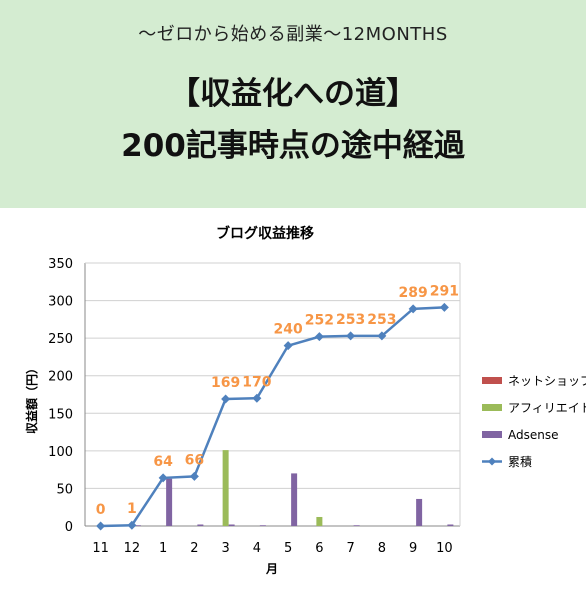  What do you see at coordinates (547, 408) in the screenshot?
I see `legend-label: アフィリエイト` at bounding box center [547, 408].